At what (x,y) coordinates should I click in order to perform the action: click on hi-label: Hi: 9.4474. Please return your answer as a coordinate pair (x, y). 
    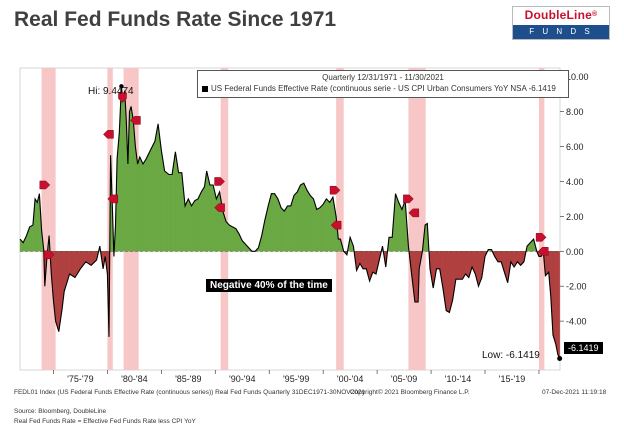
    Looking at the image, I should click on (111, 91).